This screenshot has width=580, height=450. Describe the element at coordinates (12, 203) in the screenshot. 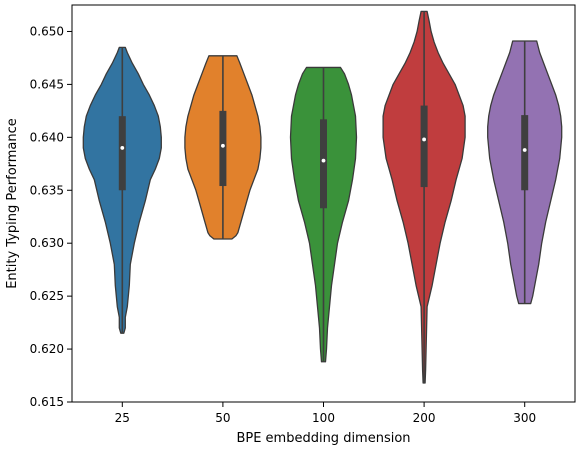

I see `y-axis-label: Entity Typing Performance` at that location.